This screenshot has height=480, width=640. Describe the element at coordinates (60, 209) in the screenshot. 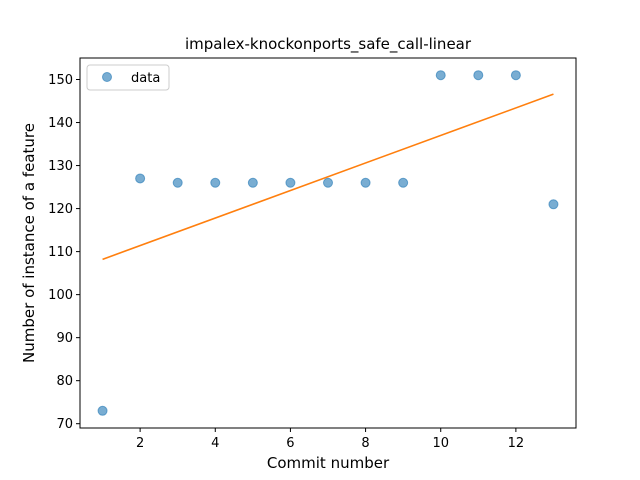

I see `y-tick-label: 120` at that location.